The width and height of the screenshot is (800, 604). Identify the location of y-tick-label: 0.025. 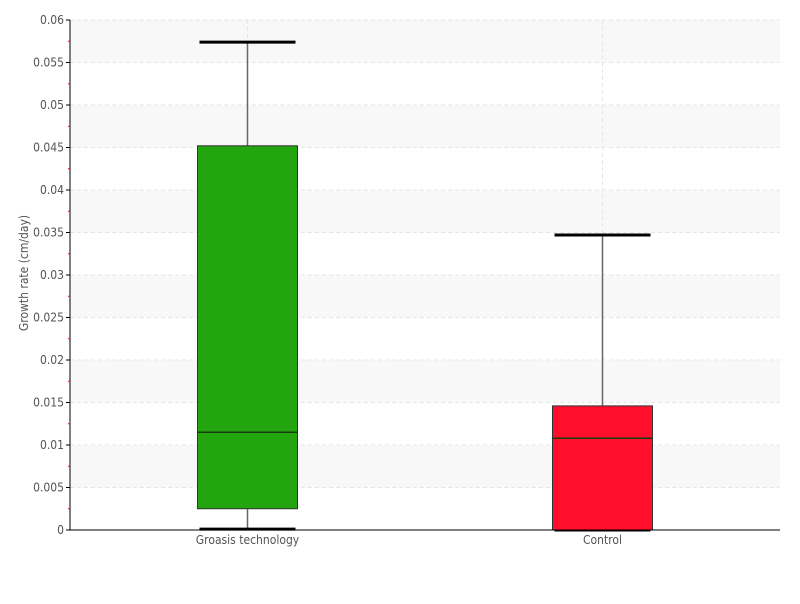
(48, 318).